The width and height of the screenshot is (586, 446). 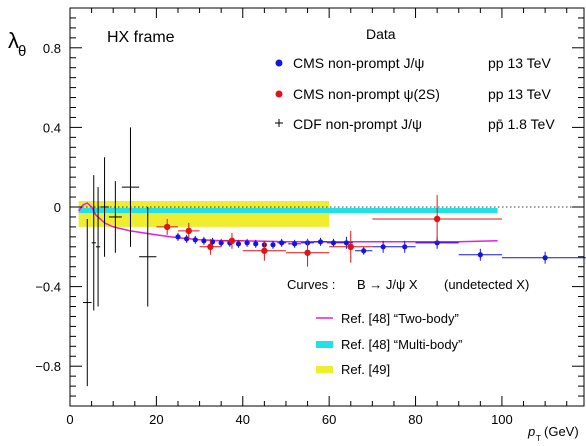 I want to click on x-tick-label: 60, so click(x=329, y=419).